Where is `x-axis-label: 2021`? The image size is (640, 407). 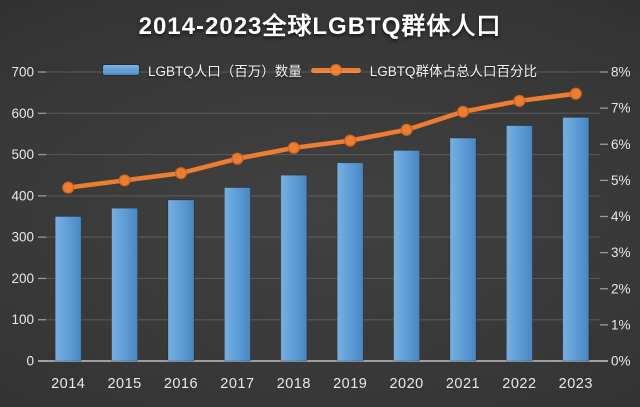 x-axis-label: 2021 is located at coordinates (463, 384).